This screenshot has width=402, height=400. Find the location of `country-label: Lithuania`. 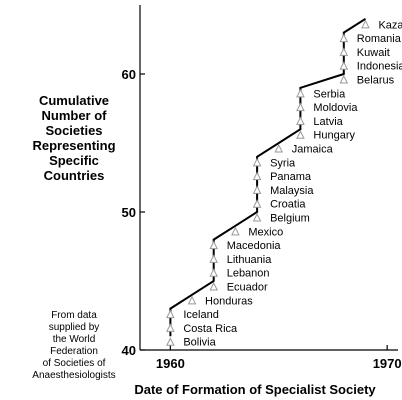

country-label: Lithuania is located at coordinates (250, 260).